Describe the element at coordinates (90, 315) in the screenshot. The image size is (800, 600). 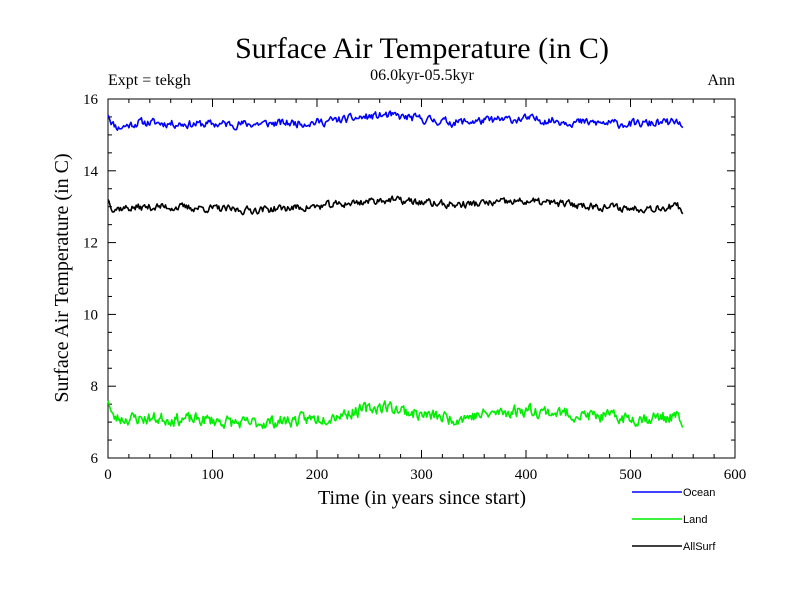
I see `y-tick-label: 10` at that location.